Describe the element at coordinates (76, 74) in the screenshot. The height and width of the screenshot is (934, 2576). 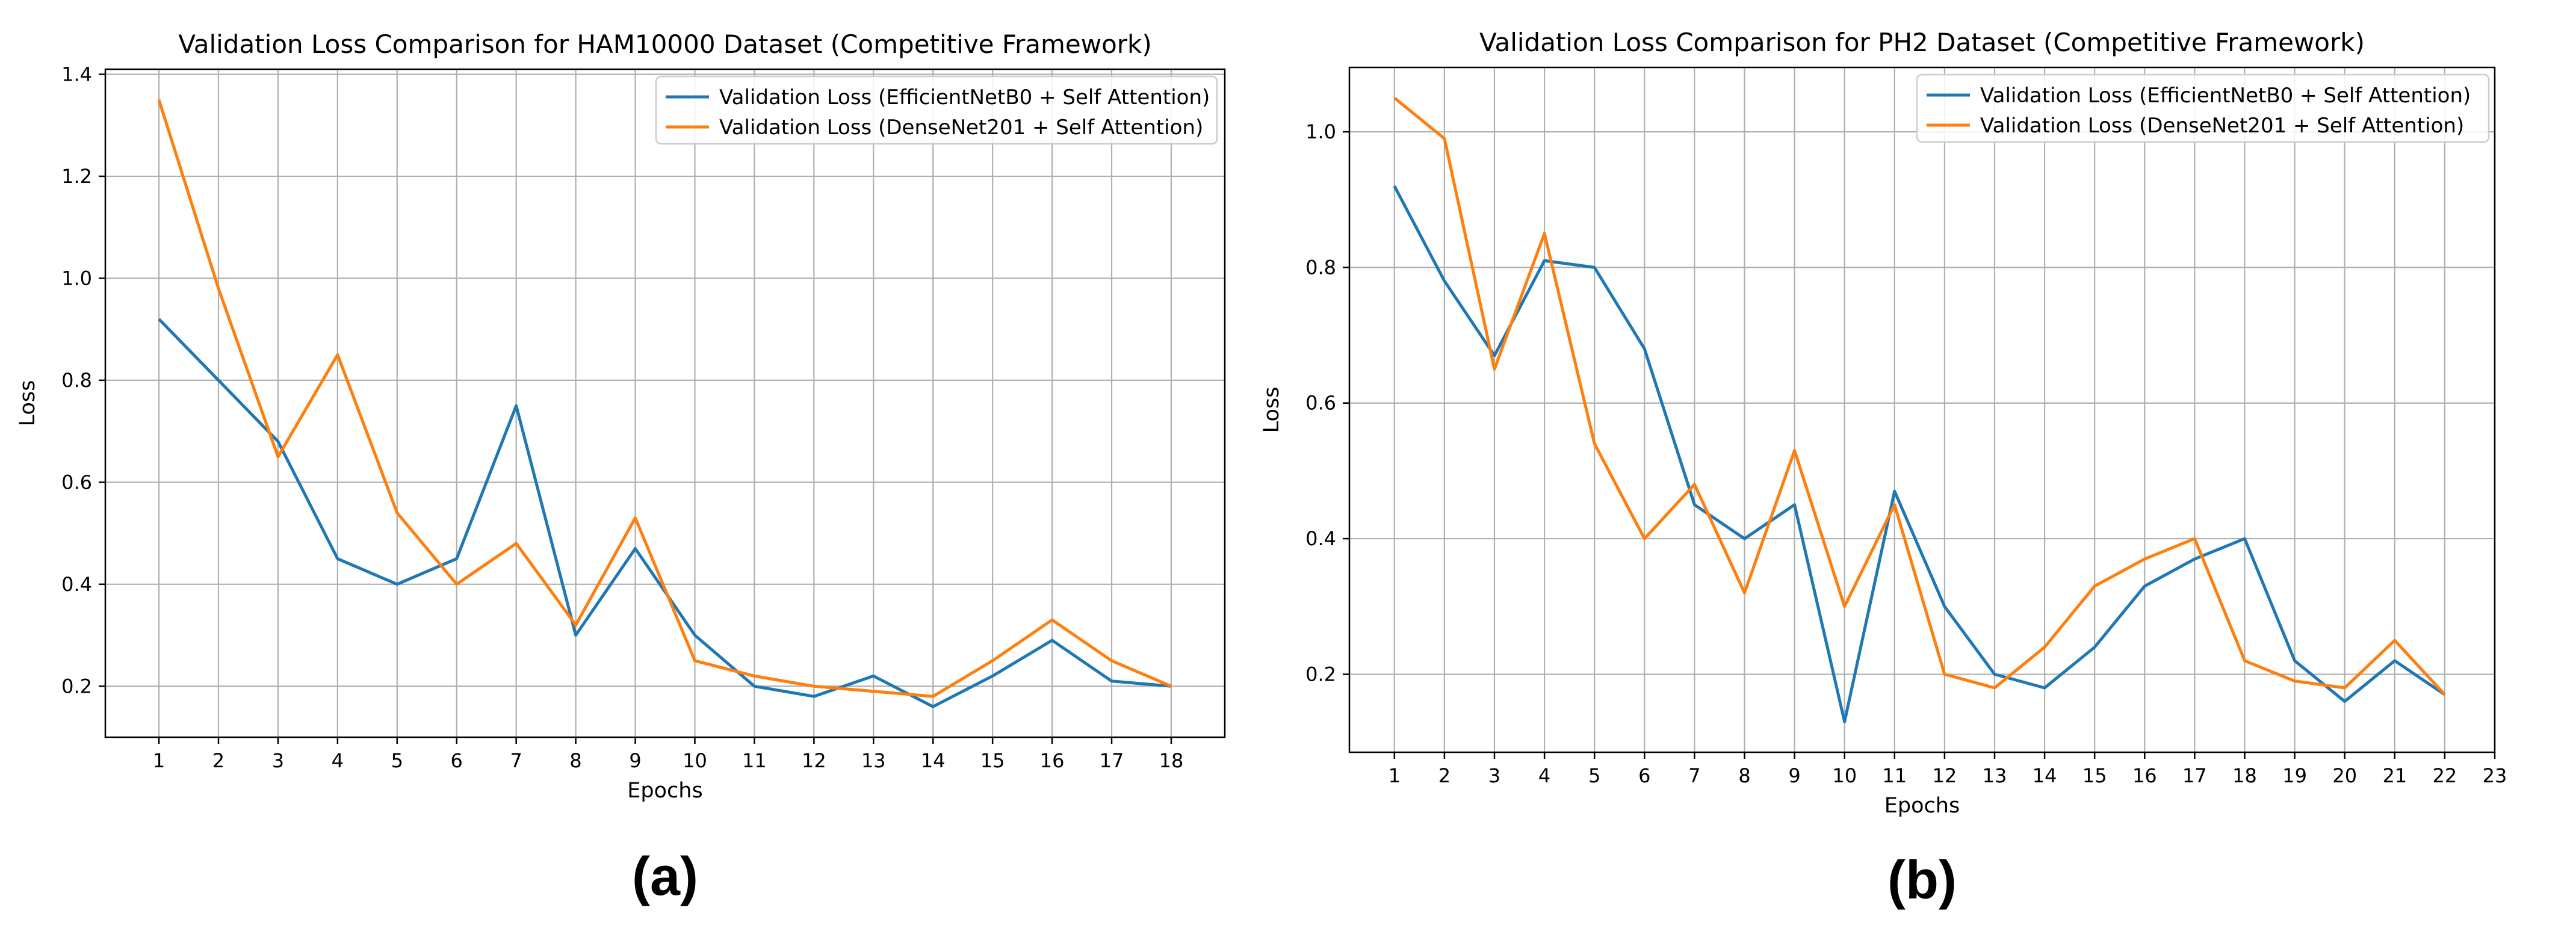
I see `y-tick-label: 1.4` at that location.